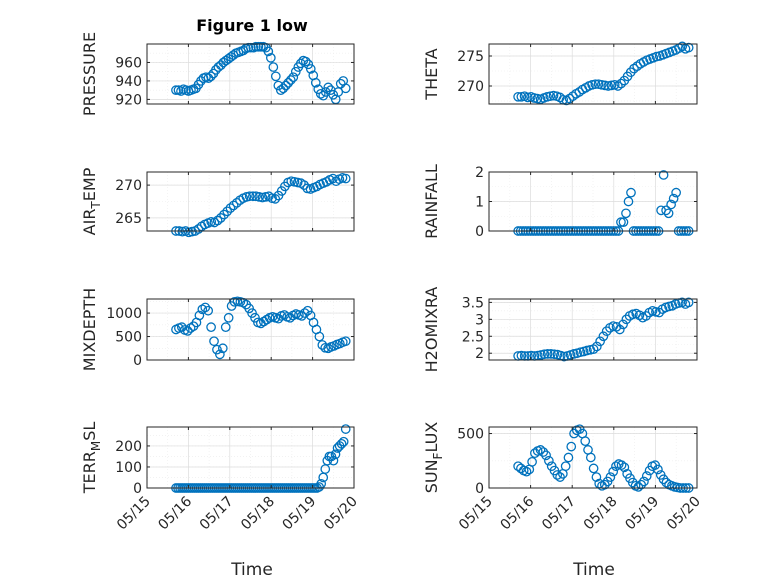  What do you see at coordinates (473, 303) in the screenshot?
I see `y-tick-label: 3.5` at bounding box center [473, 303].